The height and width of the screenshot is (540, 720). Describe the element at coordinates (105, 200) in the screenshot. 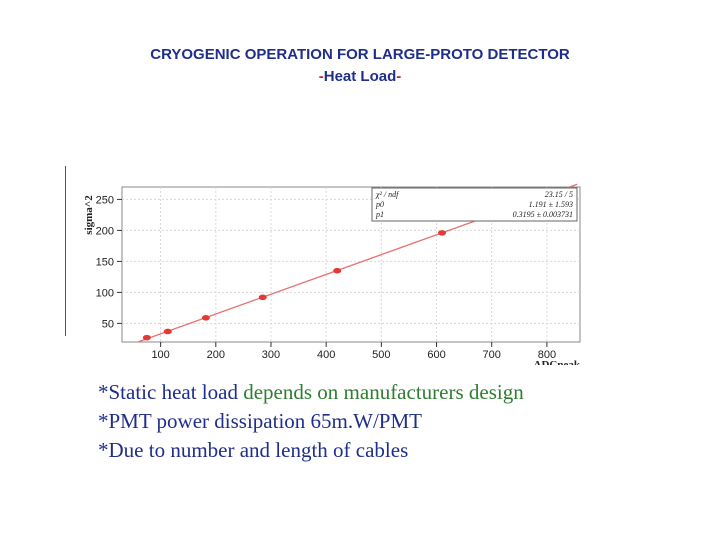

I see `y-tick-label: 250` at that location.